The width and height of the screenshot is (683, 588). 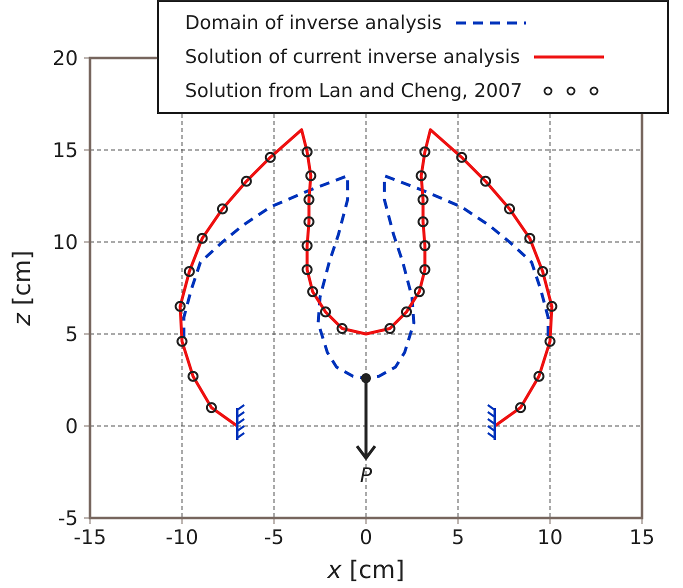 I want to click on legend-label: Domain of inverse analysis, so click(x=313, y=23).